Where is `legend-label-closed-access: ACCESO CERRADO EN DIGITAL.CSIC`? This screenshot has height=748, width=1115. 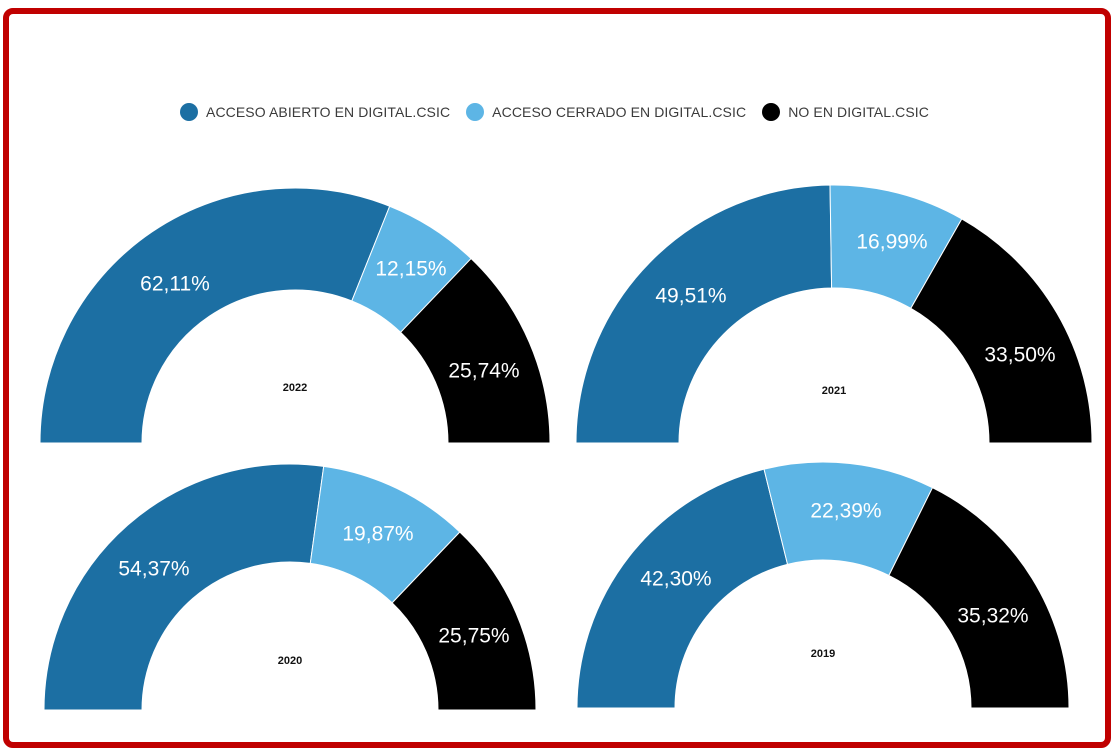
legend-label-closed-access: ACCESO CERRADO EN DIGITAL.CSIC is located at coordinates (619, 112).